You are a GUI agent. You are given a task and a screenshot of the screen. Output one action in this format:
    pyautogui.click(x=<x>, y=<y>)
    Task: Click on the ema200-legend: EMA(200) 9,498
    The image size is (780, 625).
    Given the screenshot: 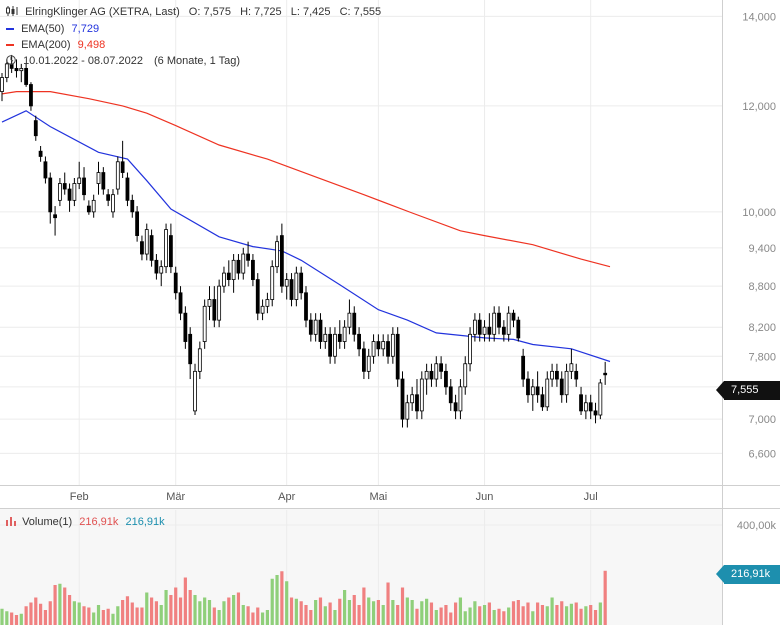 What is the action you would take?
    pyautogui.click(x=55, y=45)
    